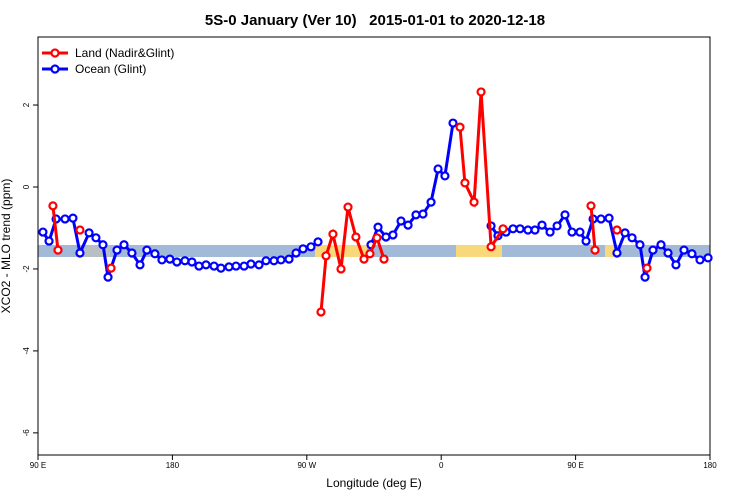 The image size is (750, 500). What do you see at coordinates (26, 351) in the screenshot?
I see `y-tick-label: -4` at bounding box center [26, 351].